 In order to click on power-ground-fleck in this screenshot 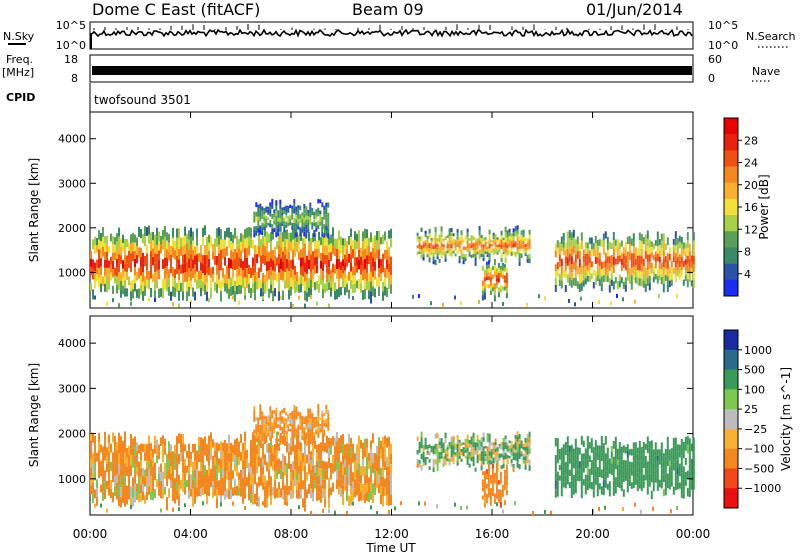, I will do `click(527, 304)`.